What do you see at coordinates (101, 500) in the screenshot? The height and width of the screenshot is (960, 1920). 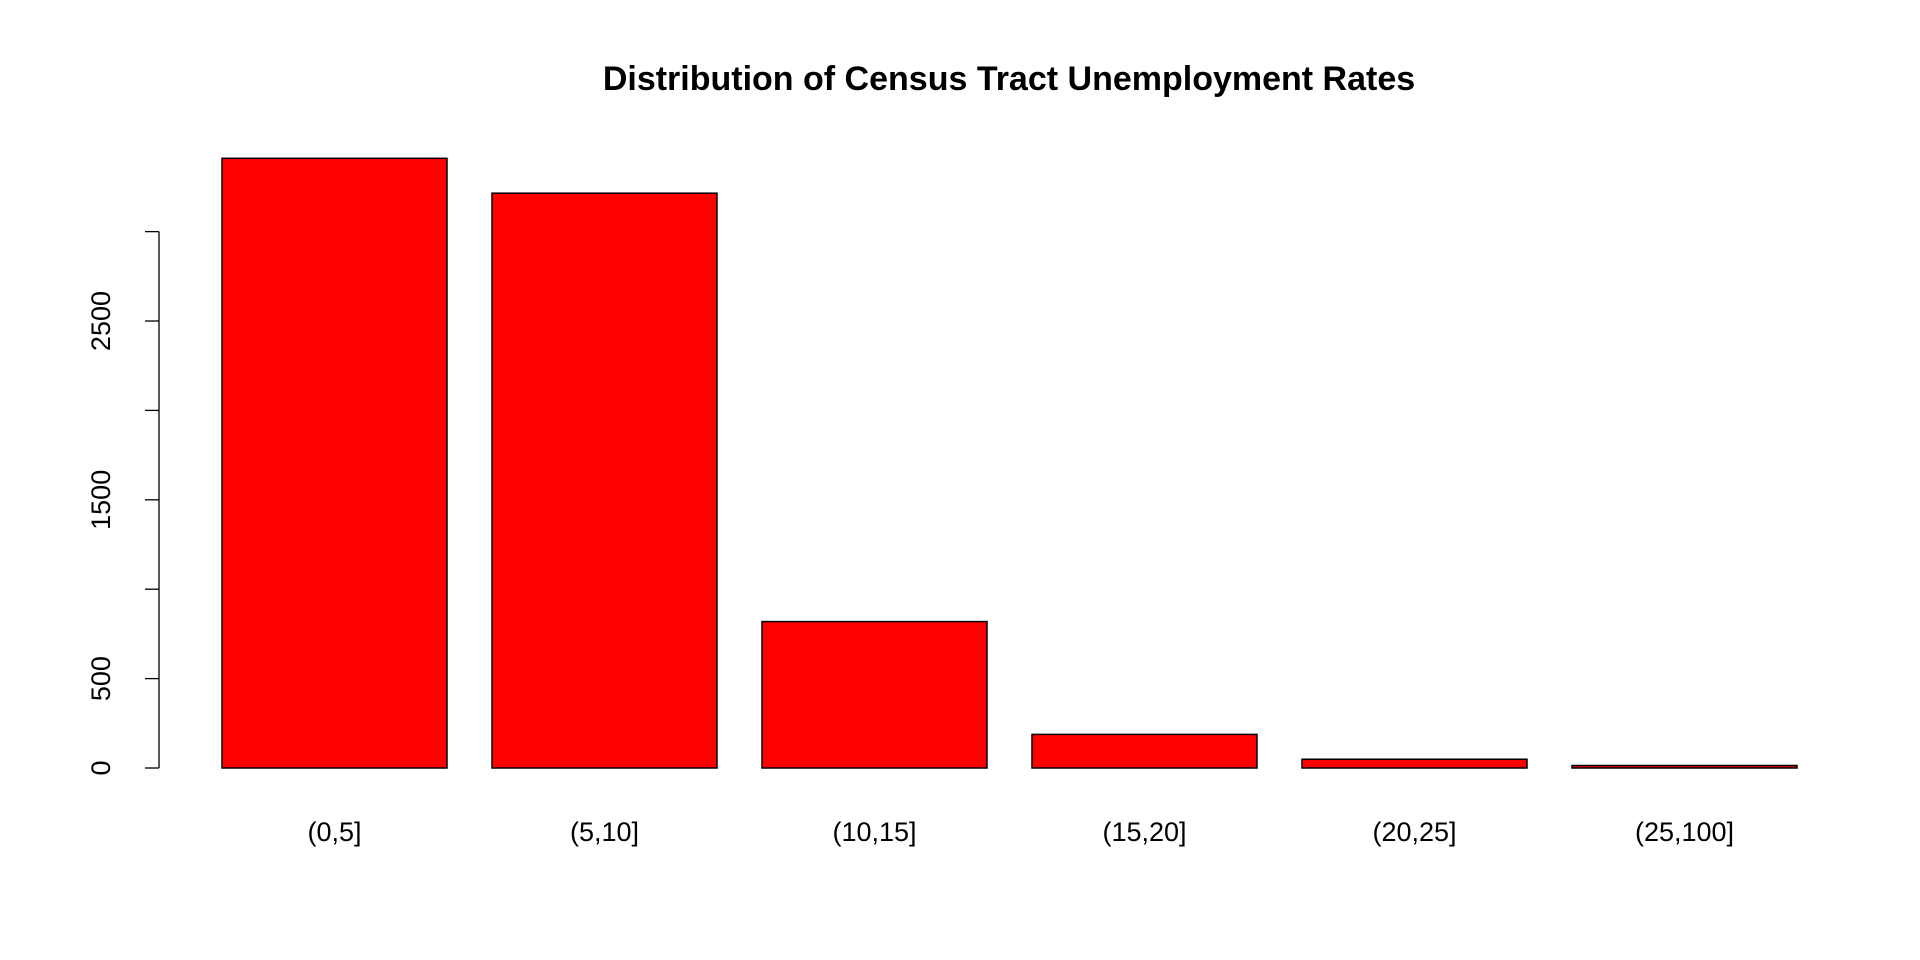 I see `y-tick-label: 1500` at bounding box center [101, 500].